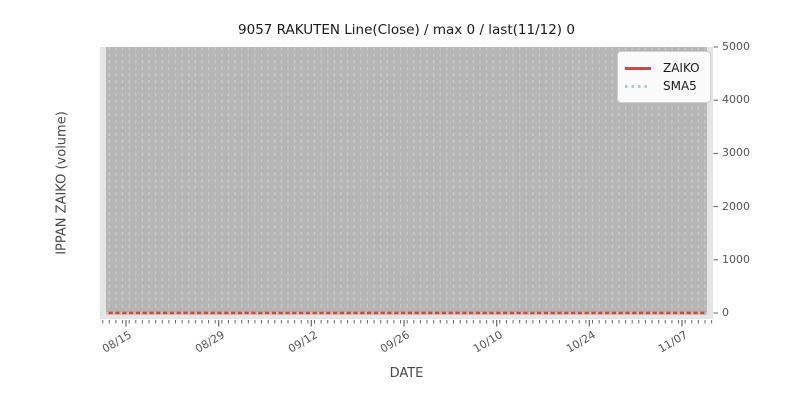 This screenshot has width=800, height=400. What do you see at coordinates (62, 183) in the screenshot?
I see `y-axis-label: IPPAN ZAIKO (volume)` at bounding box center [62, 183].